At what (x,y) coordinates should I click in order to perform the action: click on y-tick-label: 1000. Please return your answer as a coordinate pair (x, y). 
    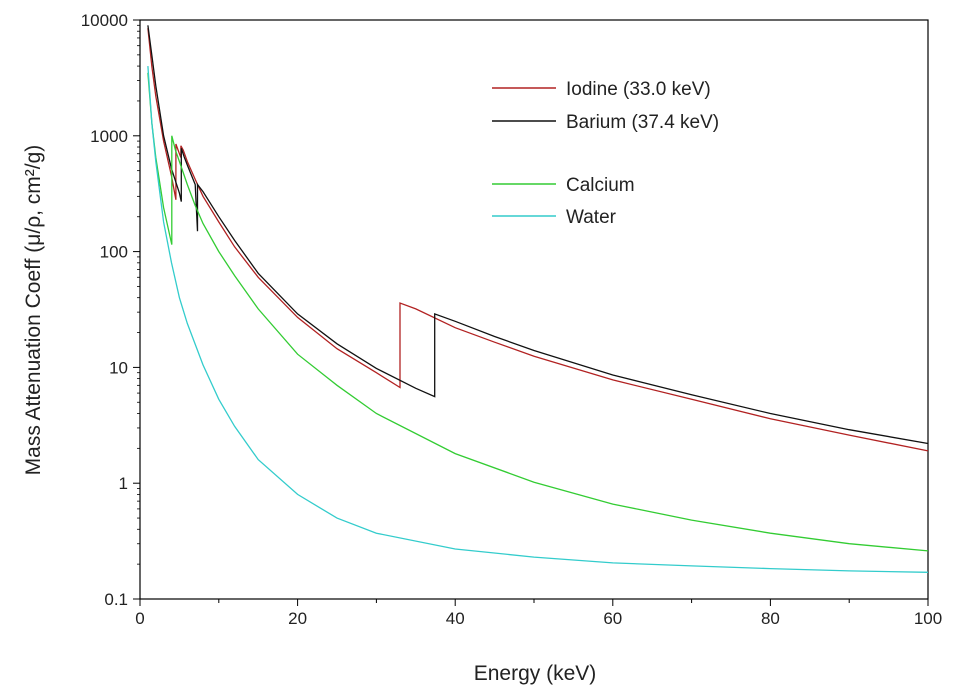
    Looking at the image, I should click on (109, 136).